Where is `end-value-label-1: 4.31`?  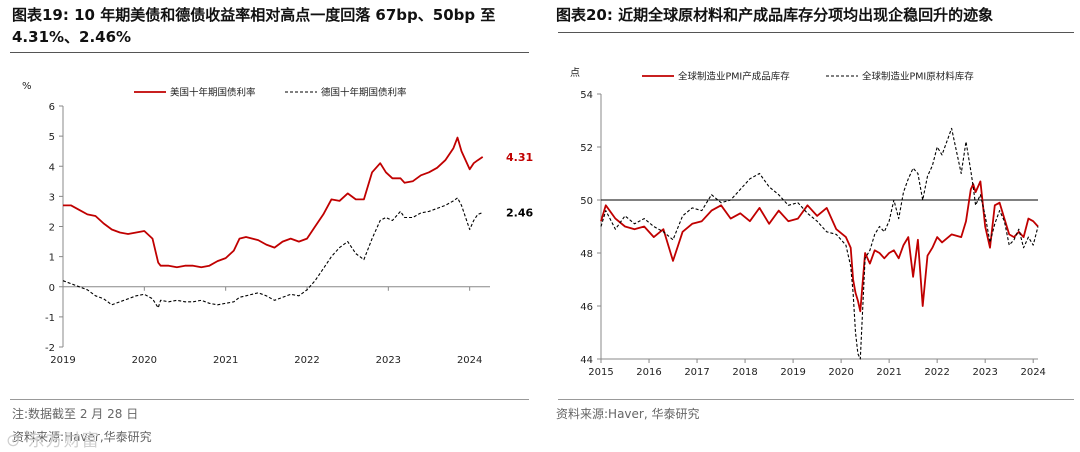 end-value-label-1: 4.31 is located at coordinates (519, 157).